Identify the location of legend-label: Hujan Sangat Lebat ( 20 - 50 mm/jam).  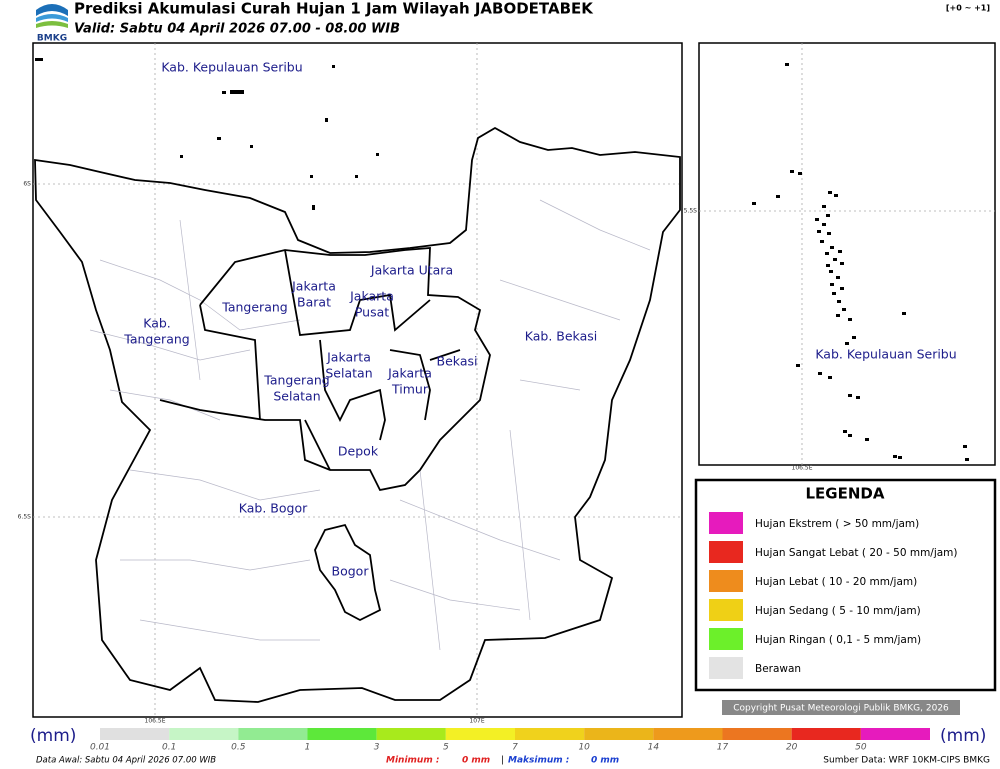
(856, 553).